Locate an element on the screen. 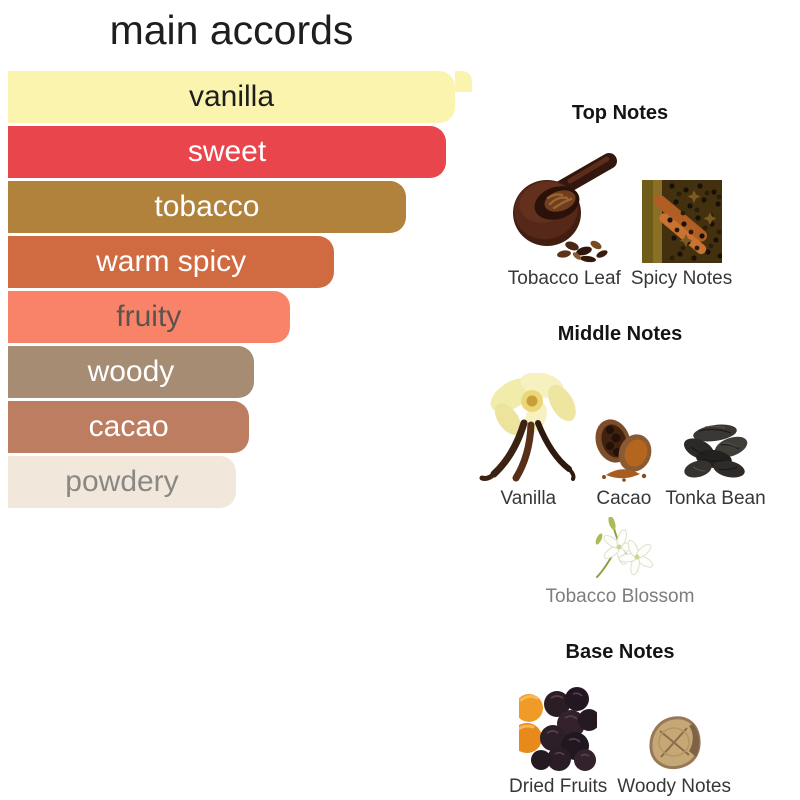 The width and height of the screenshot is (800, 800). note-item-tobacco-leaf: Tobacco Leaf is located at coordinates (564, 221).